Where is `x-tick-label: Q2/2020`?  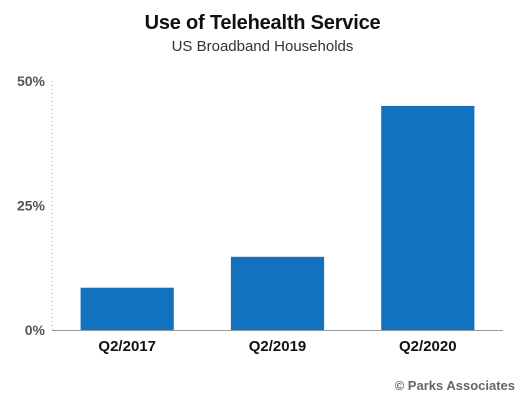 x-tick-label: Q2/2020 is located at coordinates (428, 346).